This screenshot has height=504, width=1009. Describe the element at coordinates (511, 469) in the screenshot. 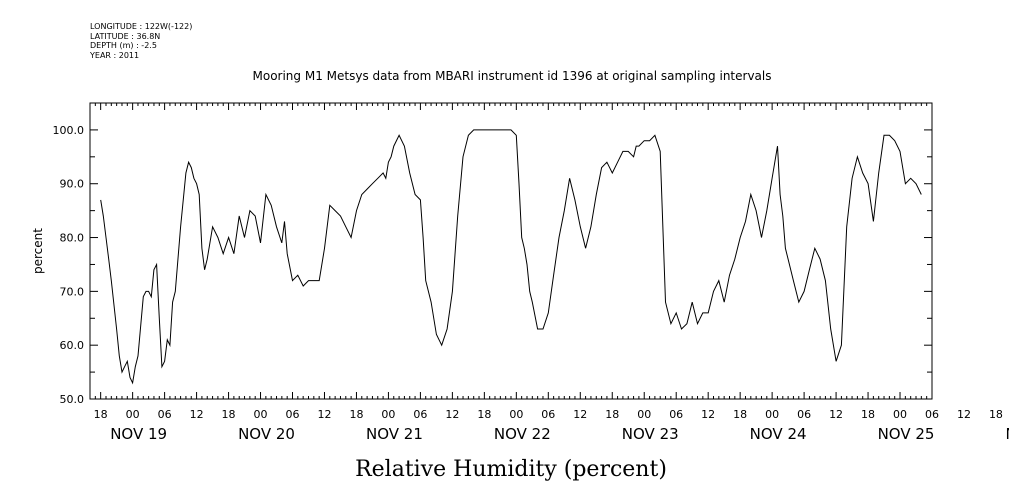

I see `x-axis-label: Relative Humidity (percent)` at that location.